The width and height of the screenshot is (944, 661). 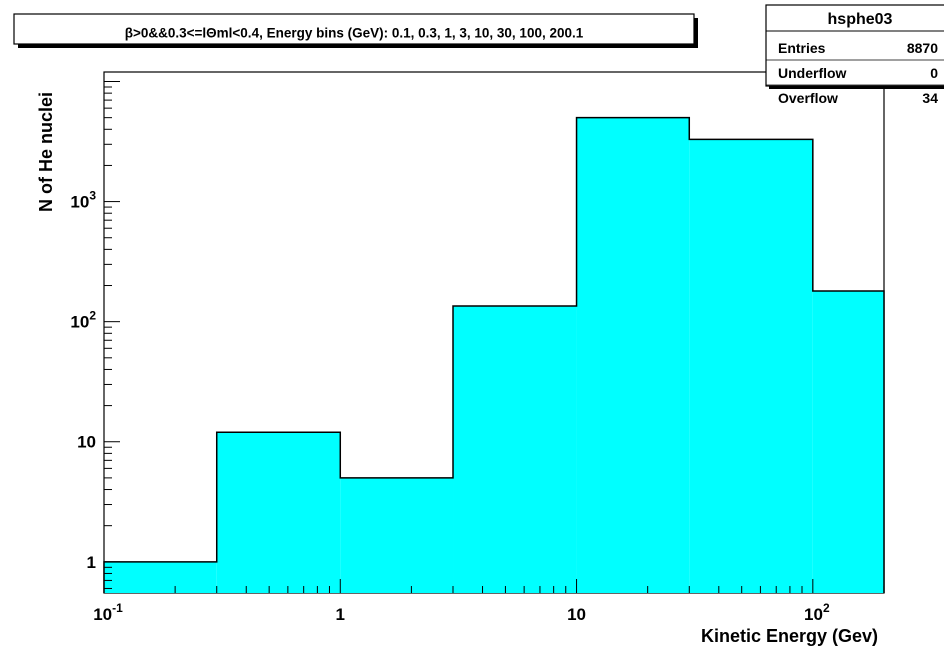 I want to click on stats-row-label: Overflow, so click(x=808, y=98).